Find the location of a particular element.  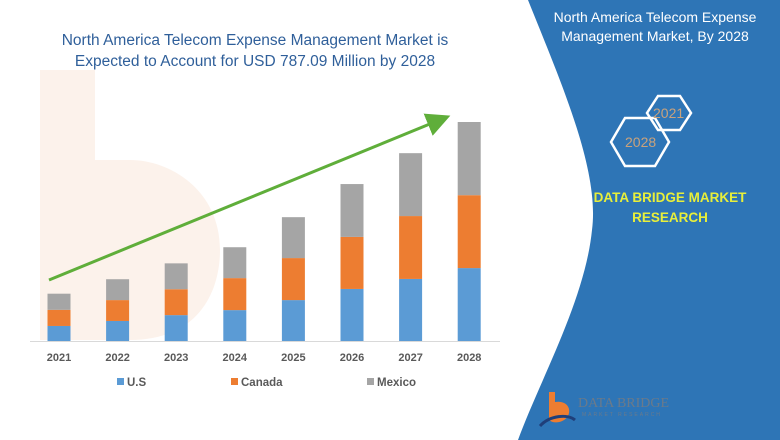

bar-2026-canada is located at coordinates (352, 262).